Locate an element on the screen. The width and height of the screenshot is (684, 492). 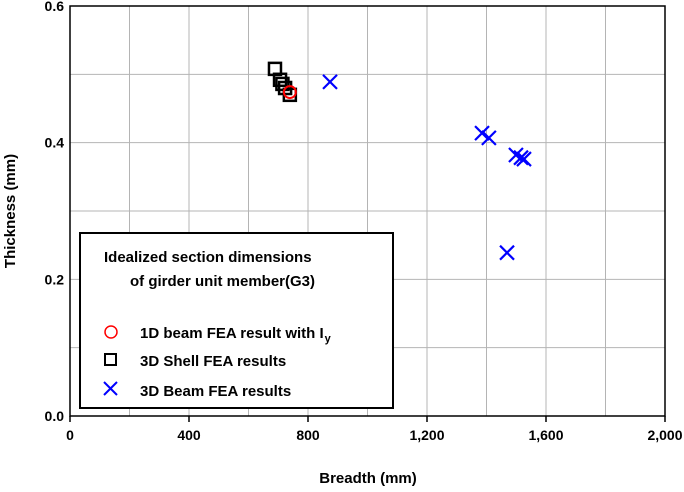
legend-title-line1: Idealized section dimensions is located at coordinates (208, 257).